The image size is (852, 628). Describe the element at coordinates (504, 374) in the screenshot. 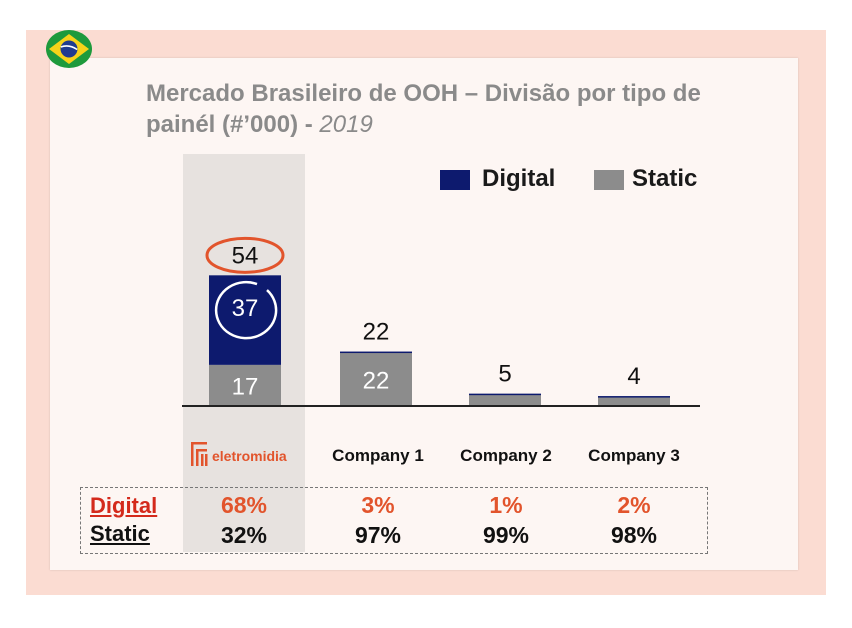

I see `total-label-company-2: 5` at that location.